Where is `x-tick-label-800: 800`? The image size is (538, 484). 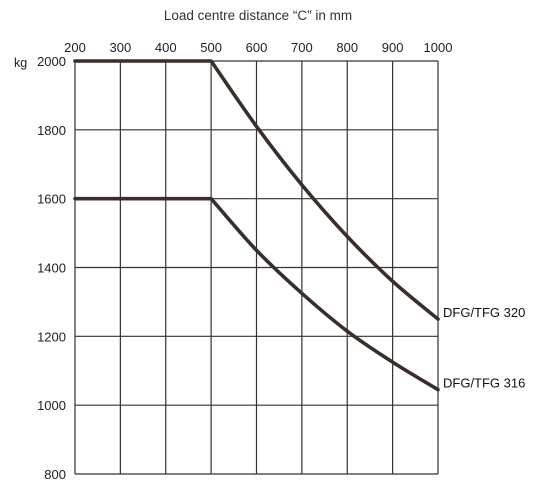
x-tick-label-800: 800 is located at coordinates (347, 47).